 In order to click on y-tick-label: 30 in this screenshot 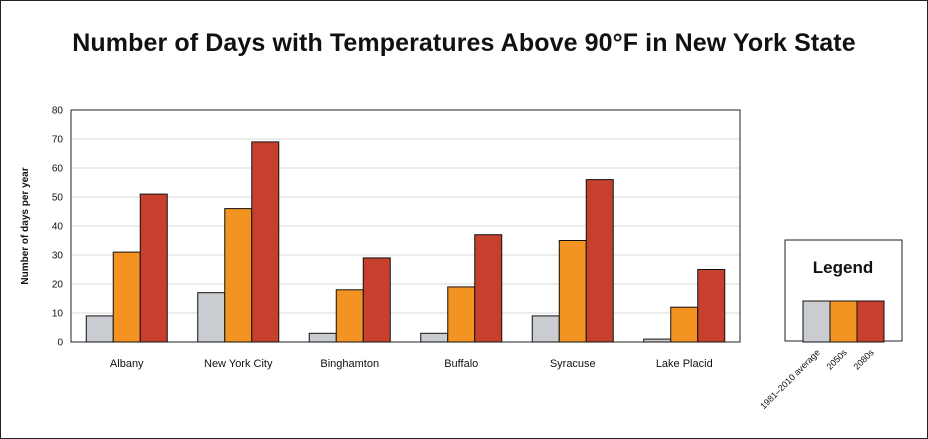, I will do `click(58, 256)`.